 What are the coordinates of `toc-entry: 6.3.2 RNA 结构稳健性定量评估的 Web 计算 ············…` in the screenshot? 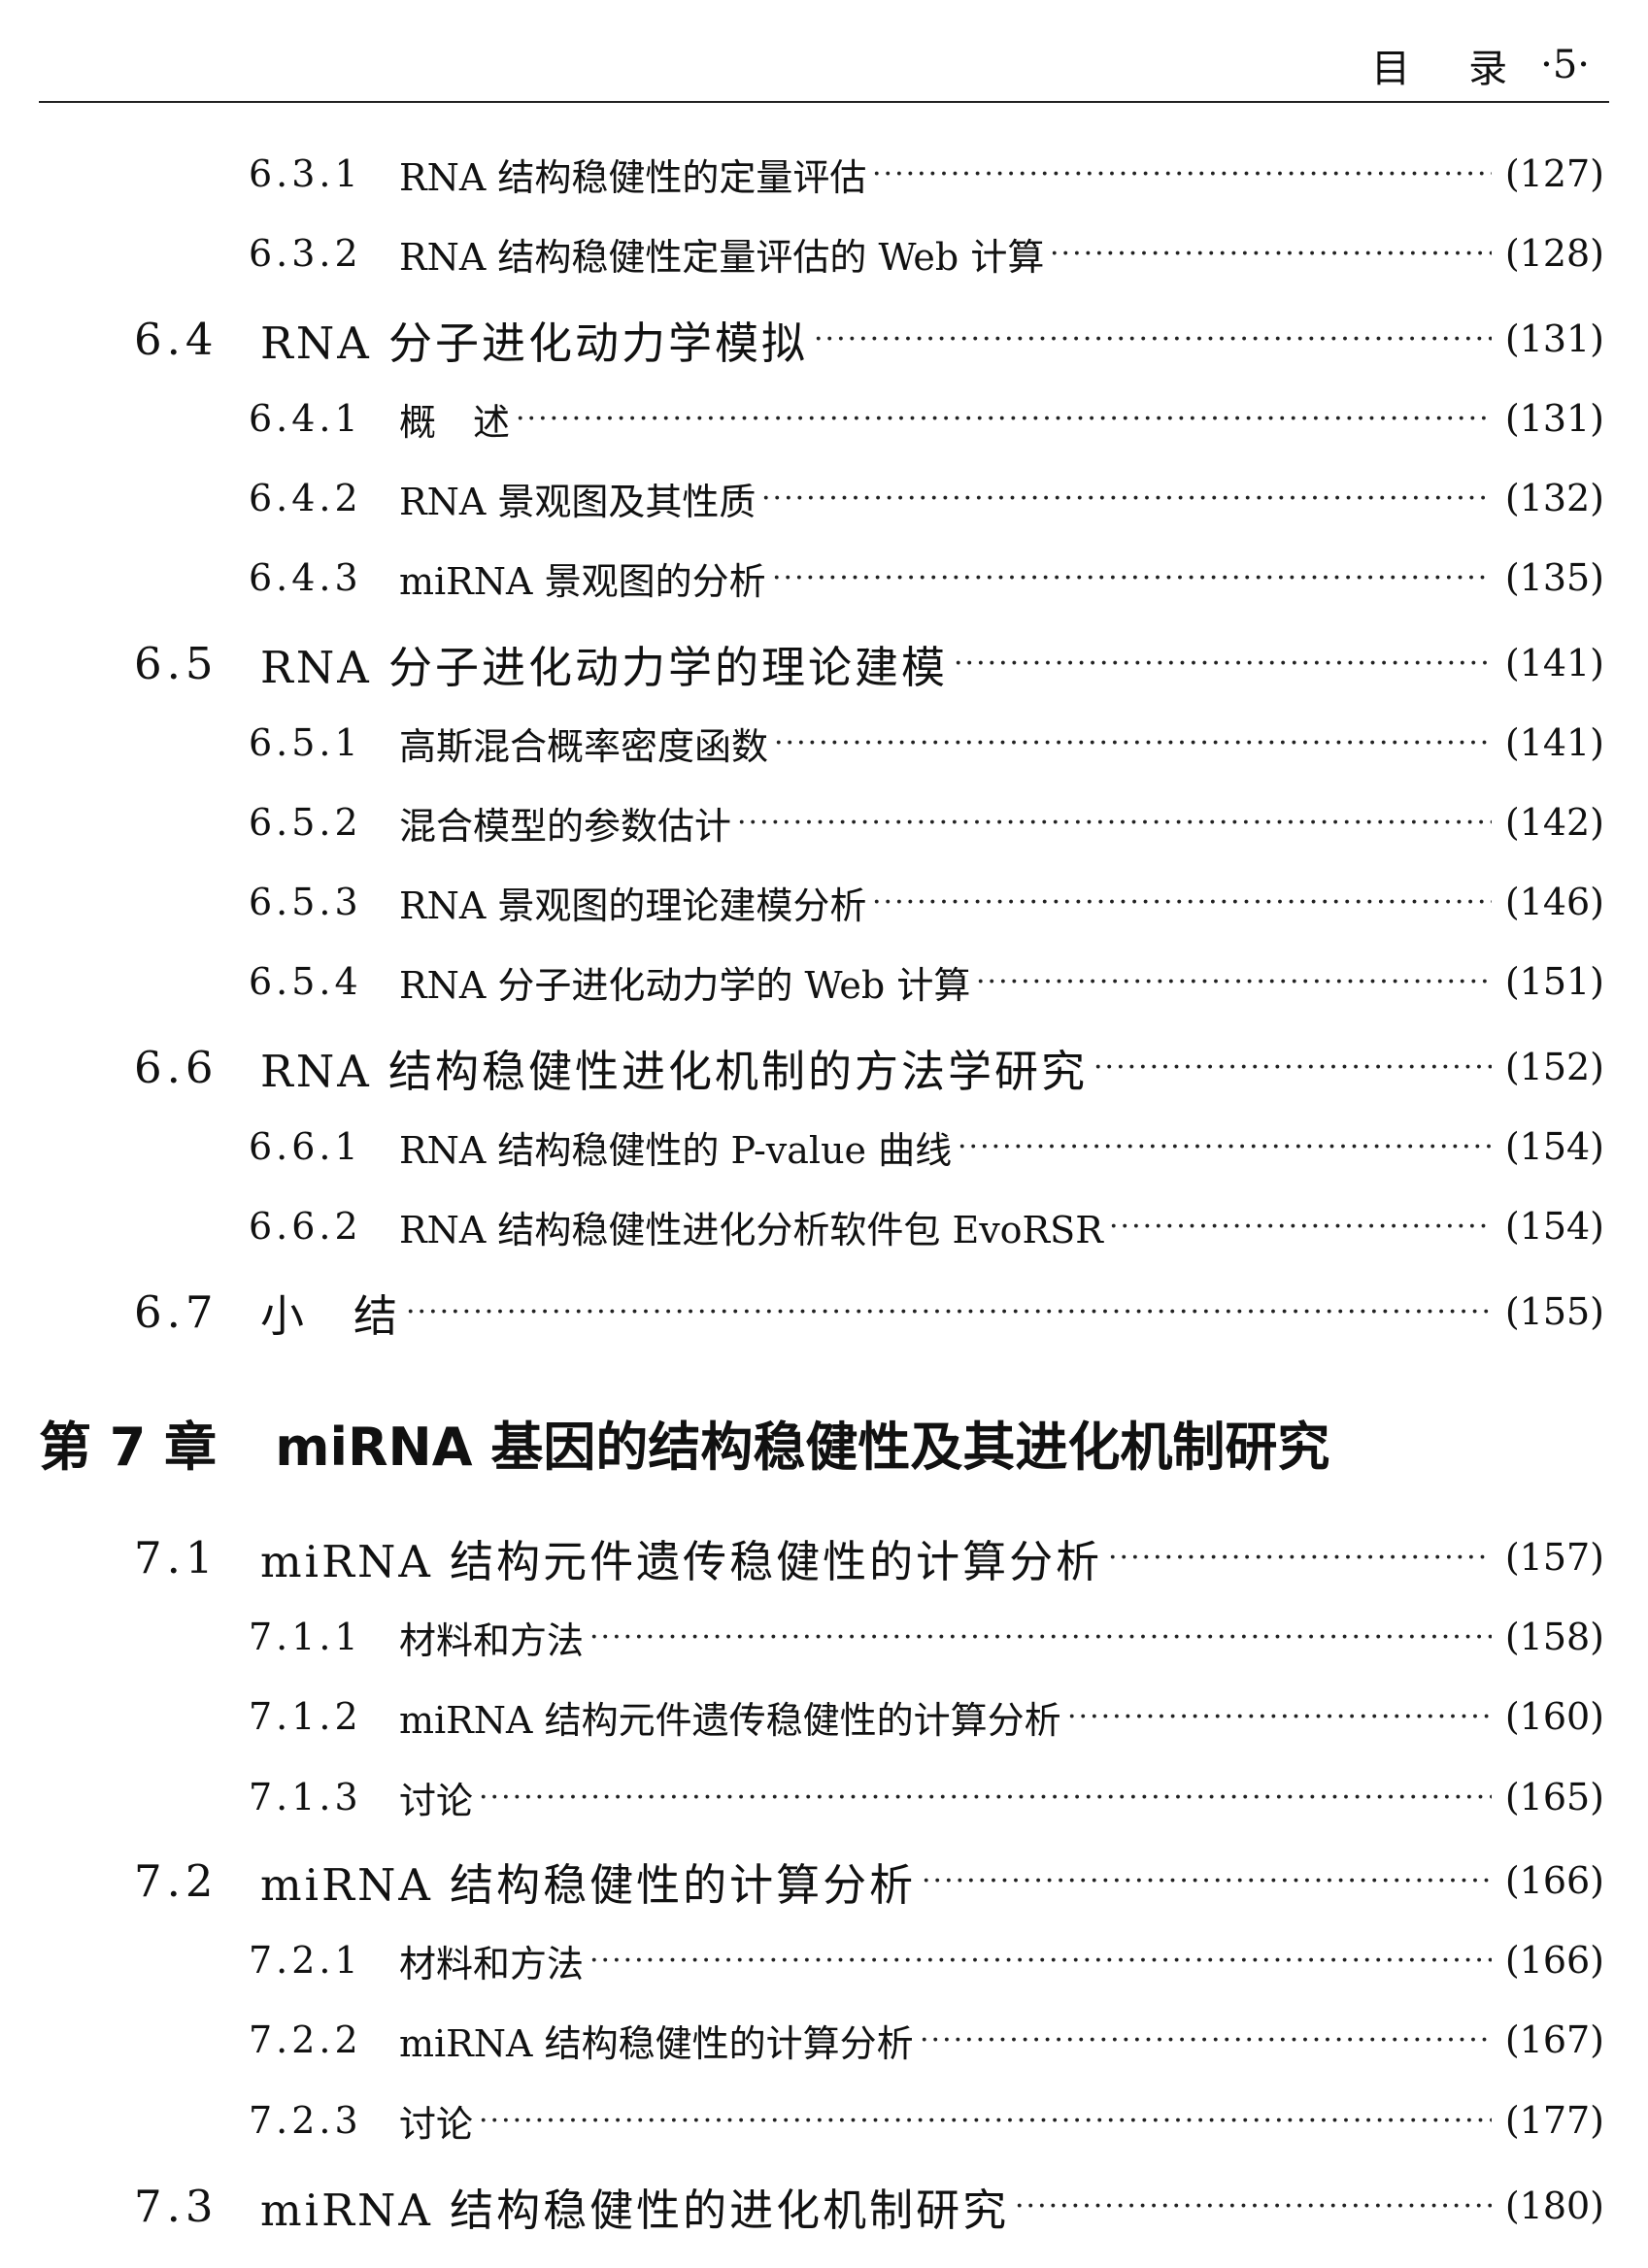 It's located at (802, 254).